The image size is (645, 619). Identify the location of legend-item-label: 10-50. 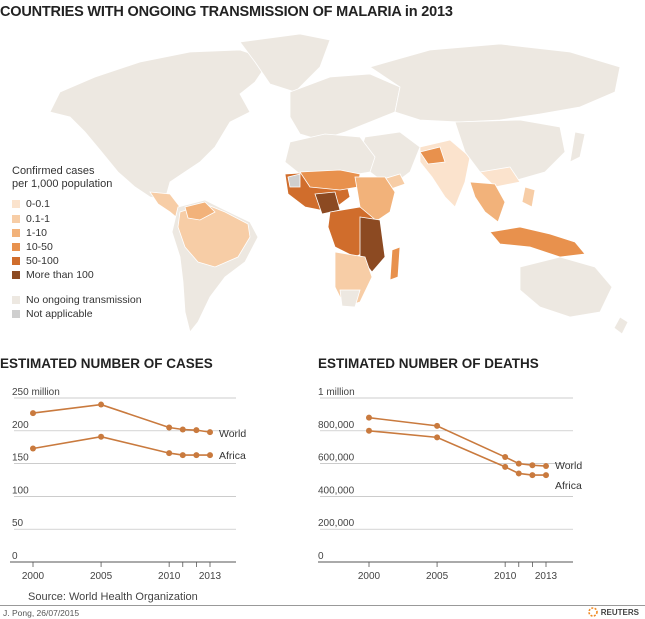
(39, 247).